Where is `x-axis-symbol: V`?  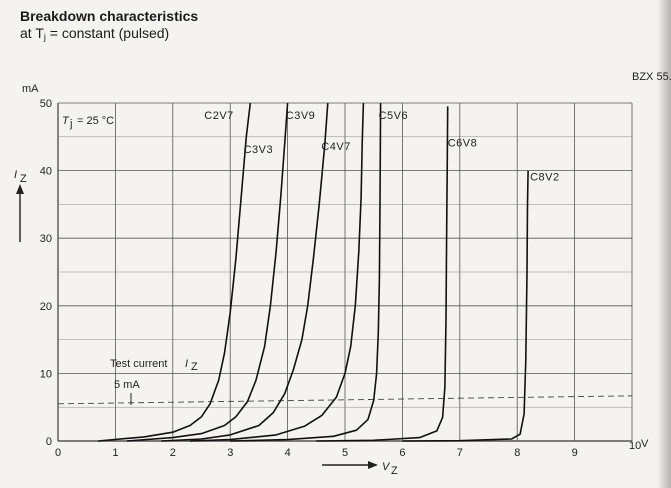 x-axis-symbol: V is located at coordinates (386, 467).